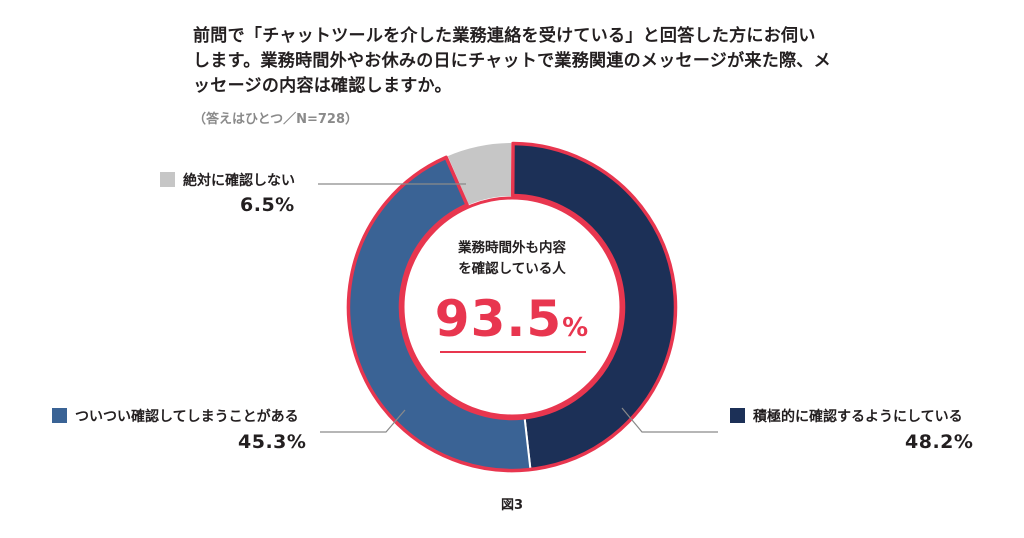  Describe the element at coordinates (576, 328) in the screenshot. I see `center-value-unit: %` at that location.